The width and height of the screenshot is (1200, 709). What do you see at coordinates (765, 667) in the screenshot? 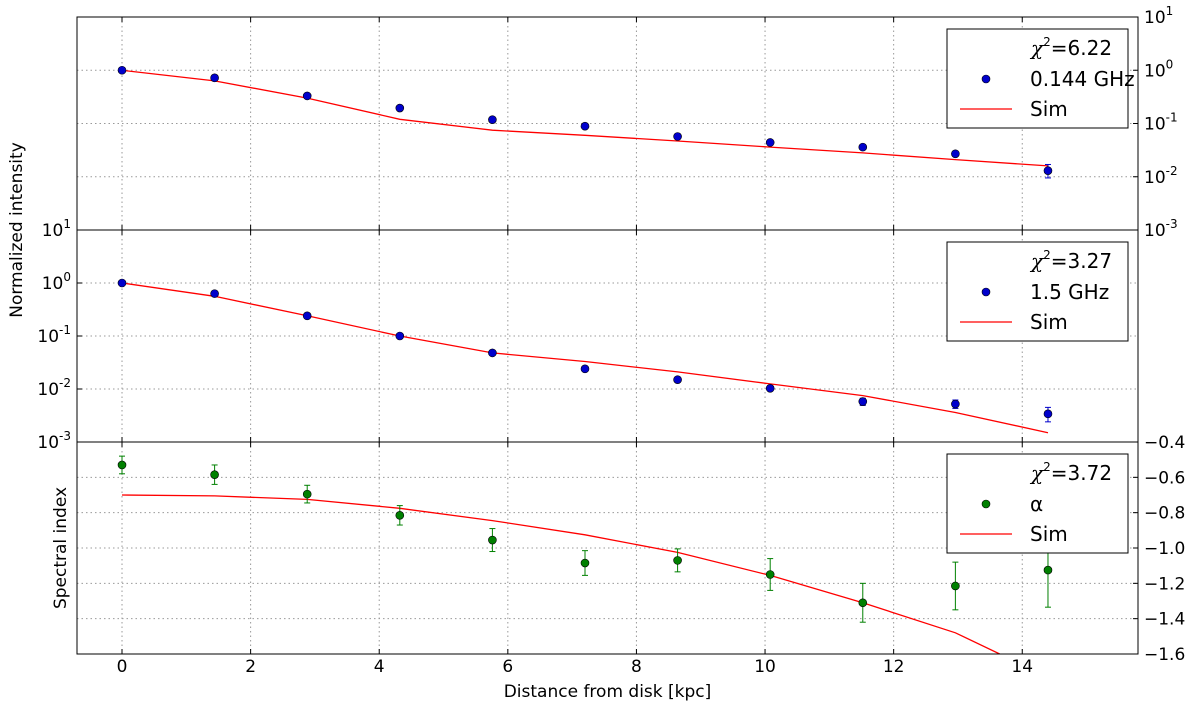
I see `x-tick-label: 10` at bounding box center [765, 667].